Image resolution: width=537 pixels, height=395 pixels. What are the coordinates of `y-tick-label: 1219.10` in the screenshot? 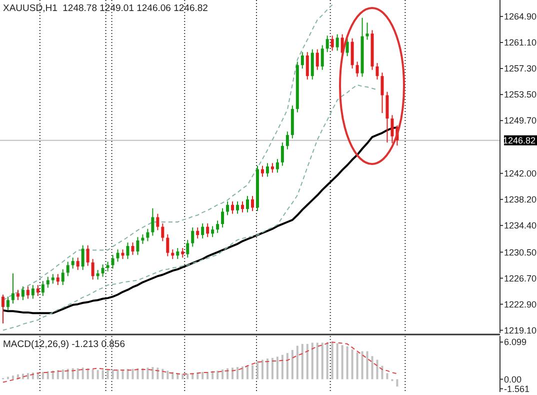 It's located at (520, 330).